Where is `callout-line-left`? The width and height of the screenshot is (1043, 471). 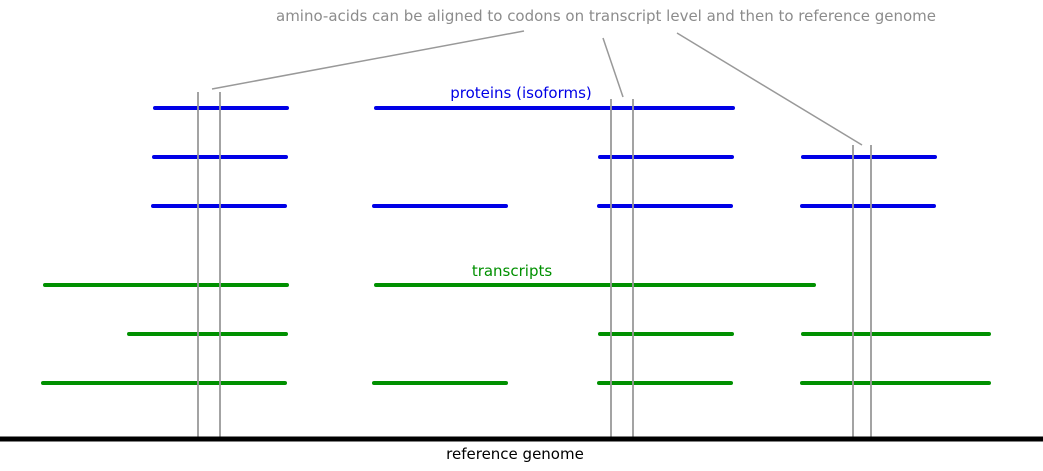 callout-line-left is located at coordinates (368, 60).